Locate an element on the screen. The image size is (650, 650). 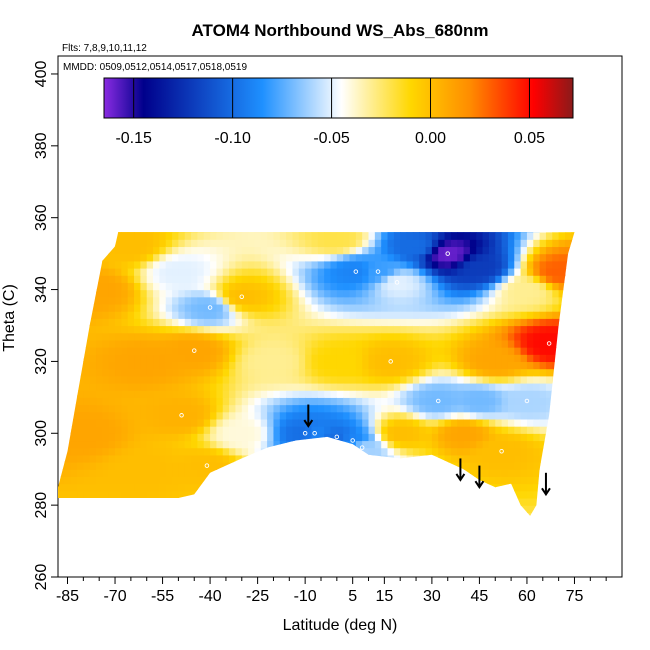
y-tick-label: 320 is located at coordinates (41, 361).